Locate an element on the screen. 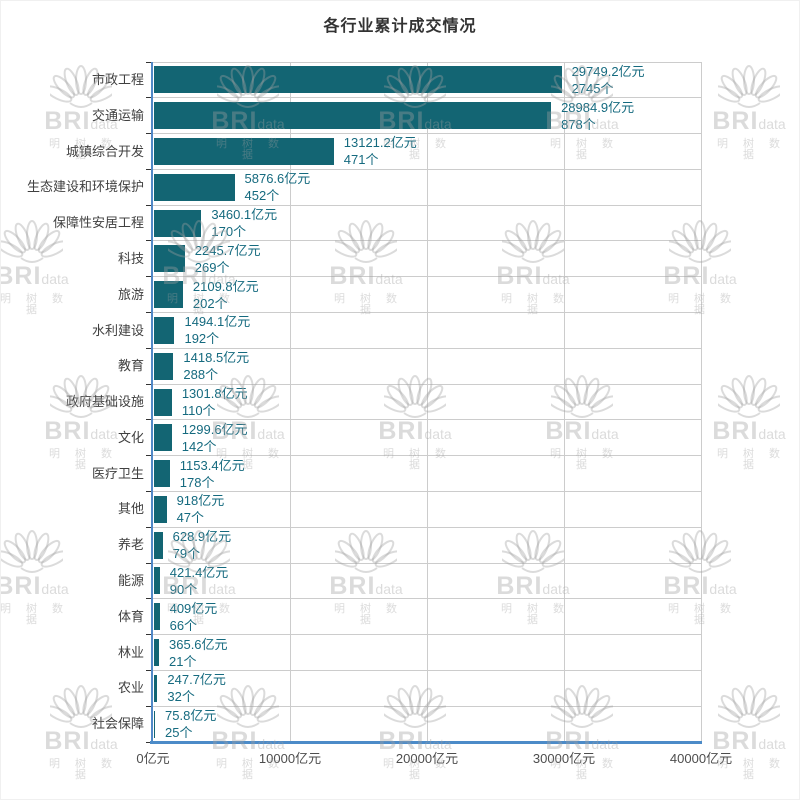 The image size is (800, 800). category-label: 社会保障 is located at coordinates (117, 724).